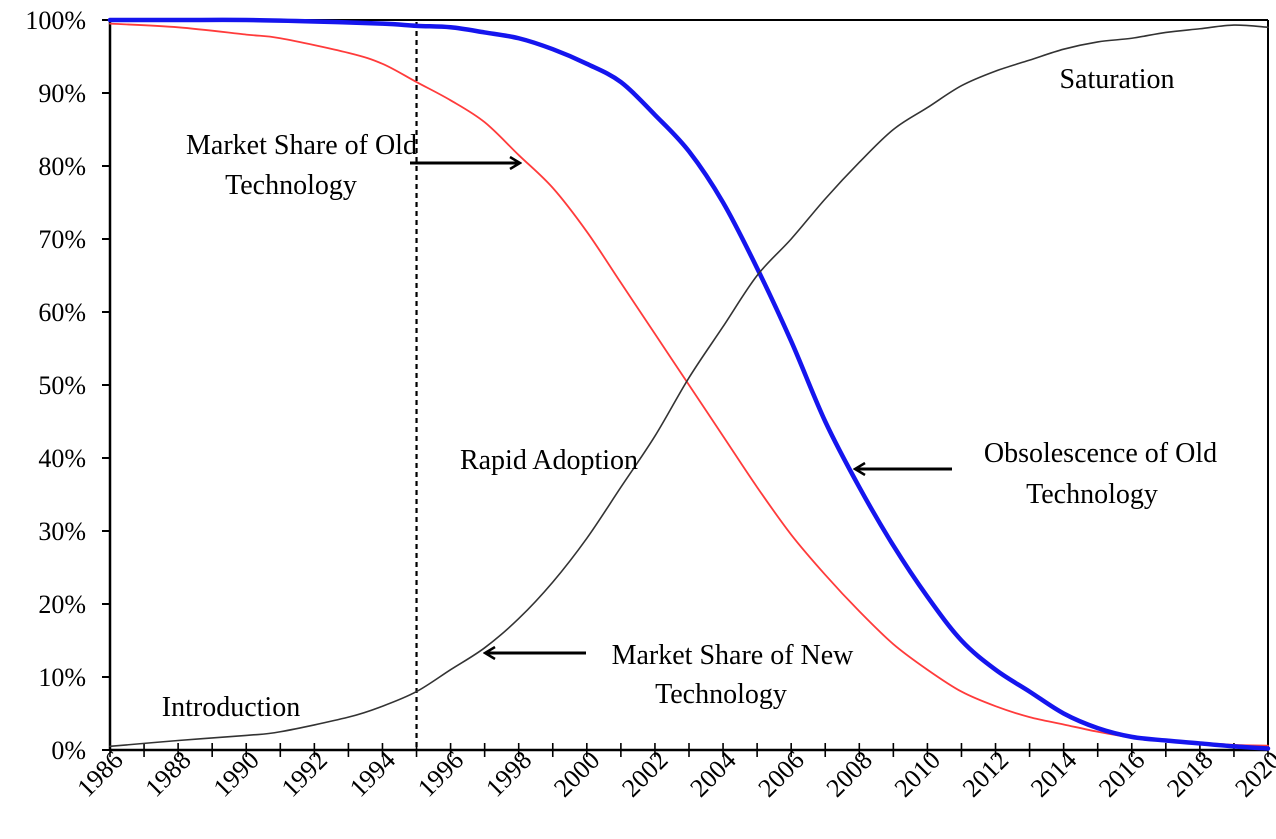  I want to click on x-tick-label: 2016, so click(1121, 773).